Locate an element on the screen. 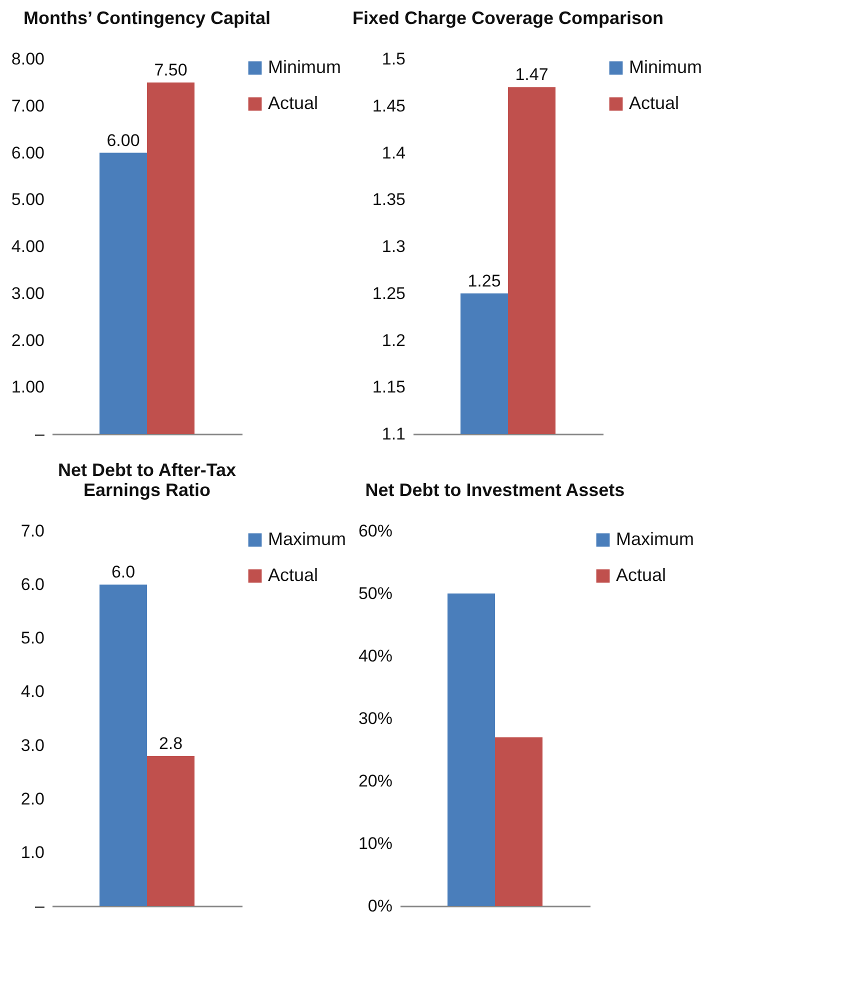 The height and width of the screenshot is (997, 858). y-tick-label: 50% is located at coordinates (375, 593).